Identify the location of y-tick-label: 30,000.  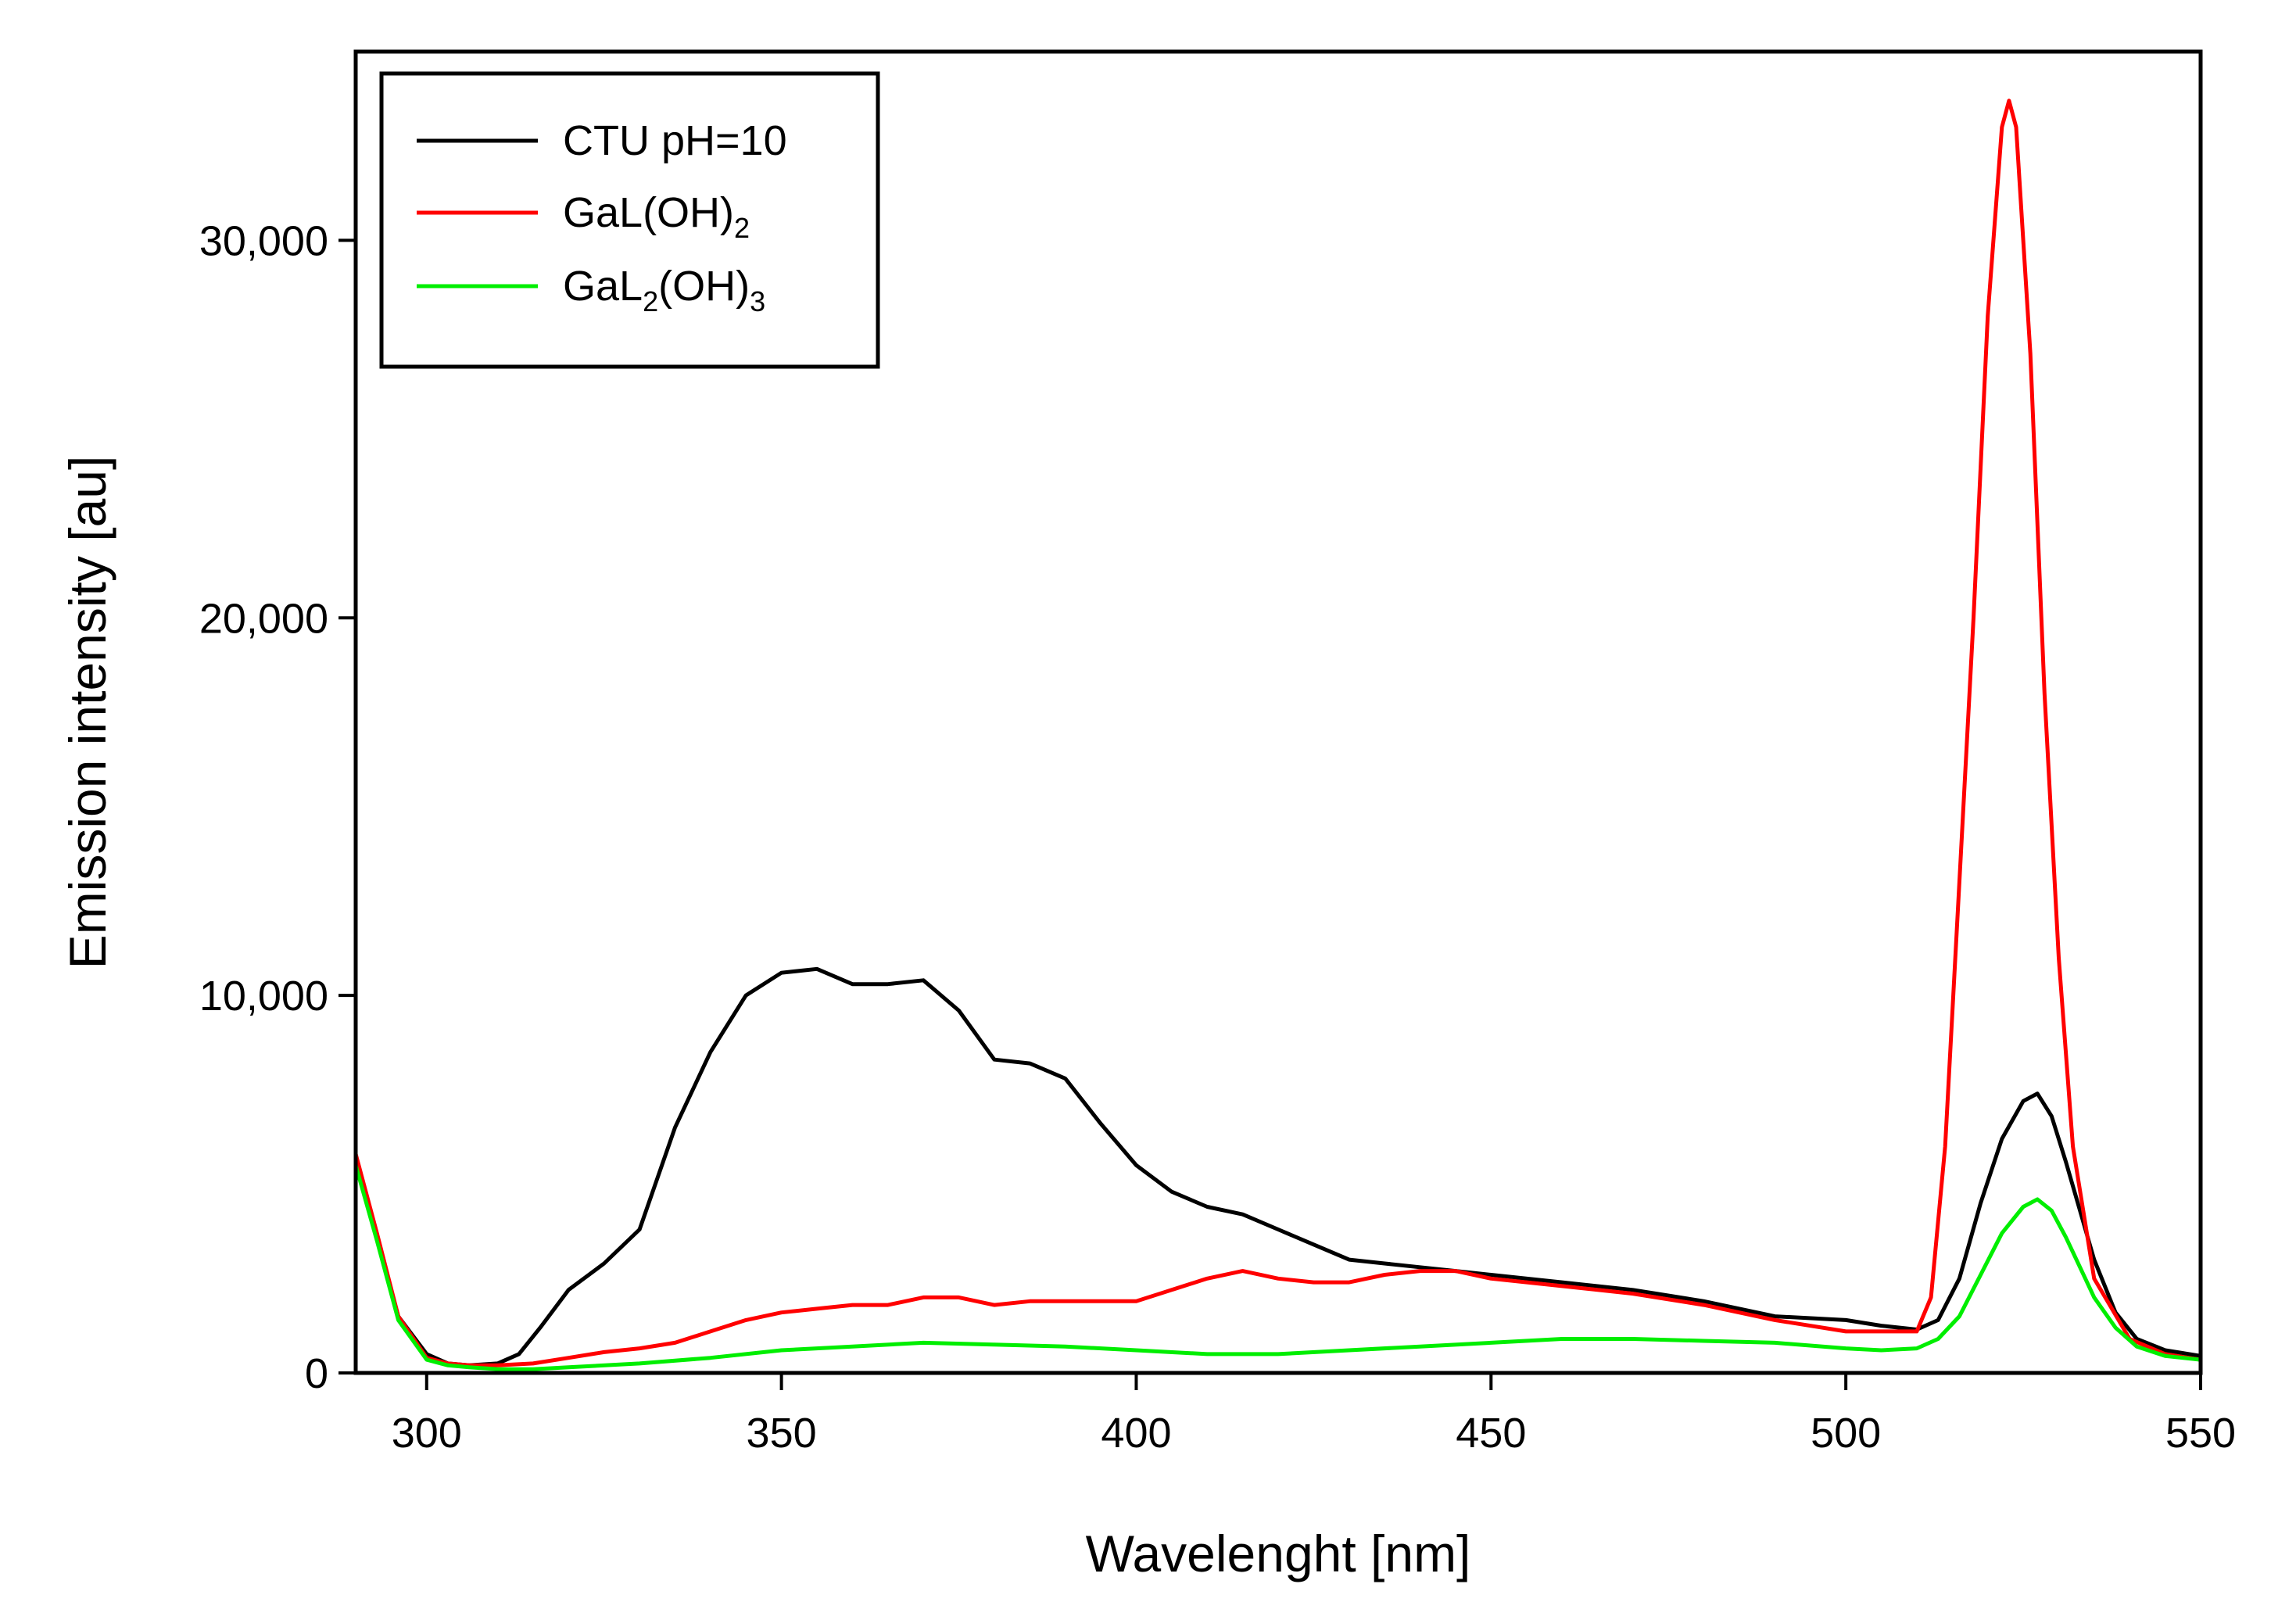
(263, 241).